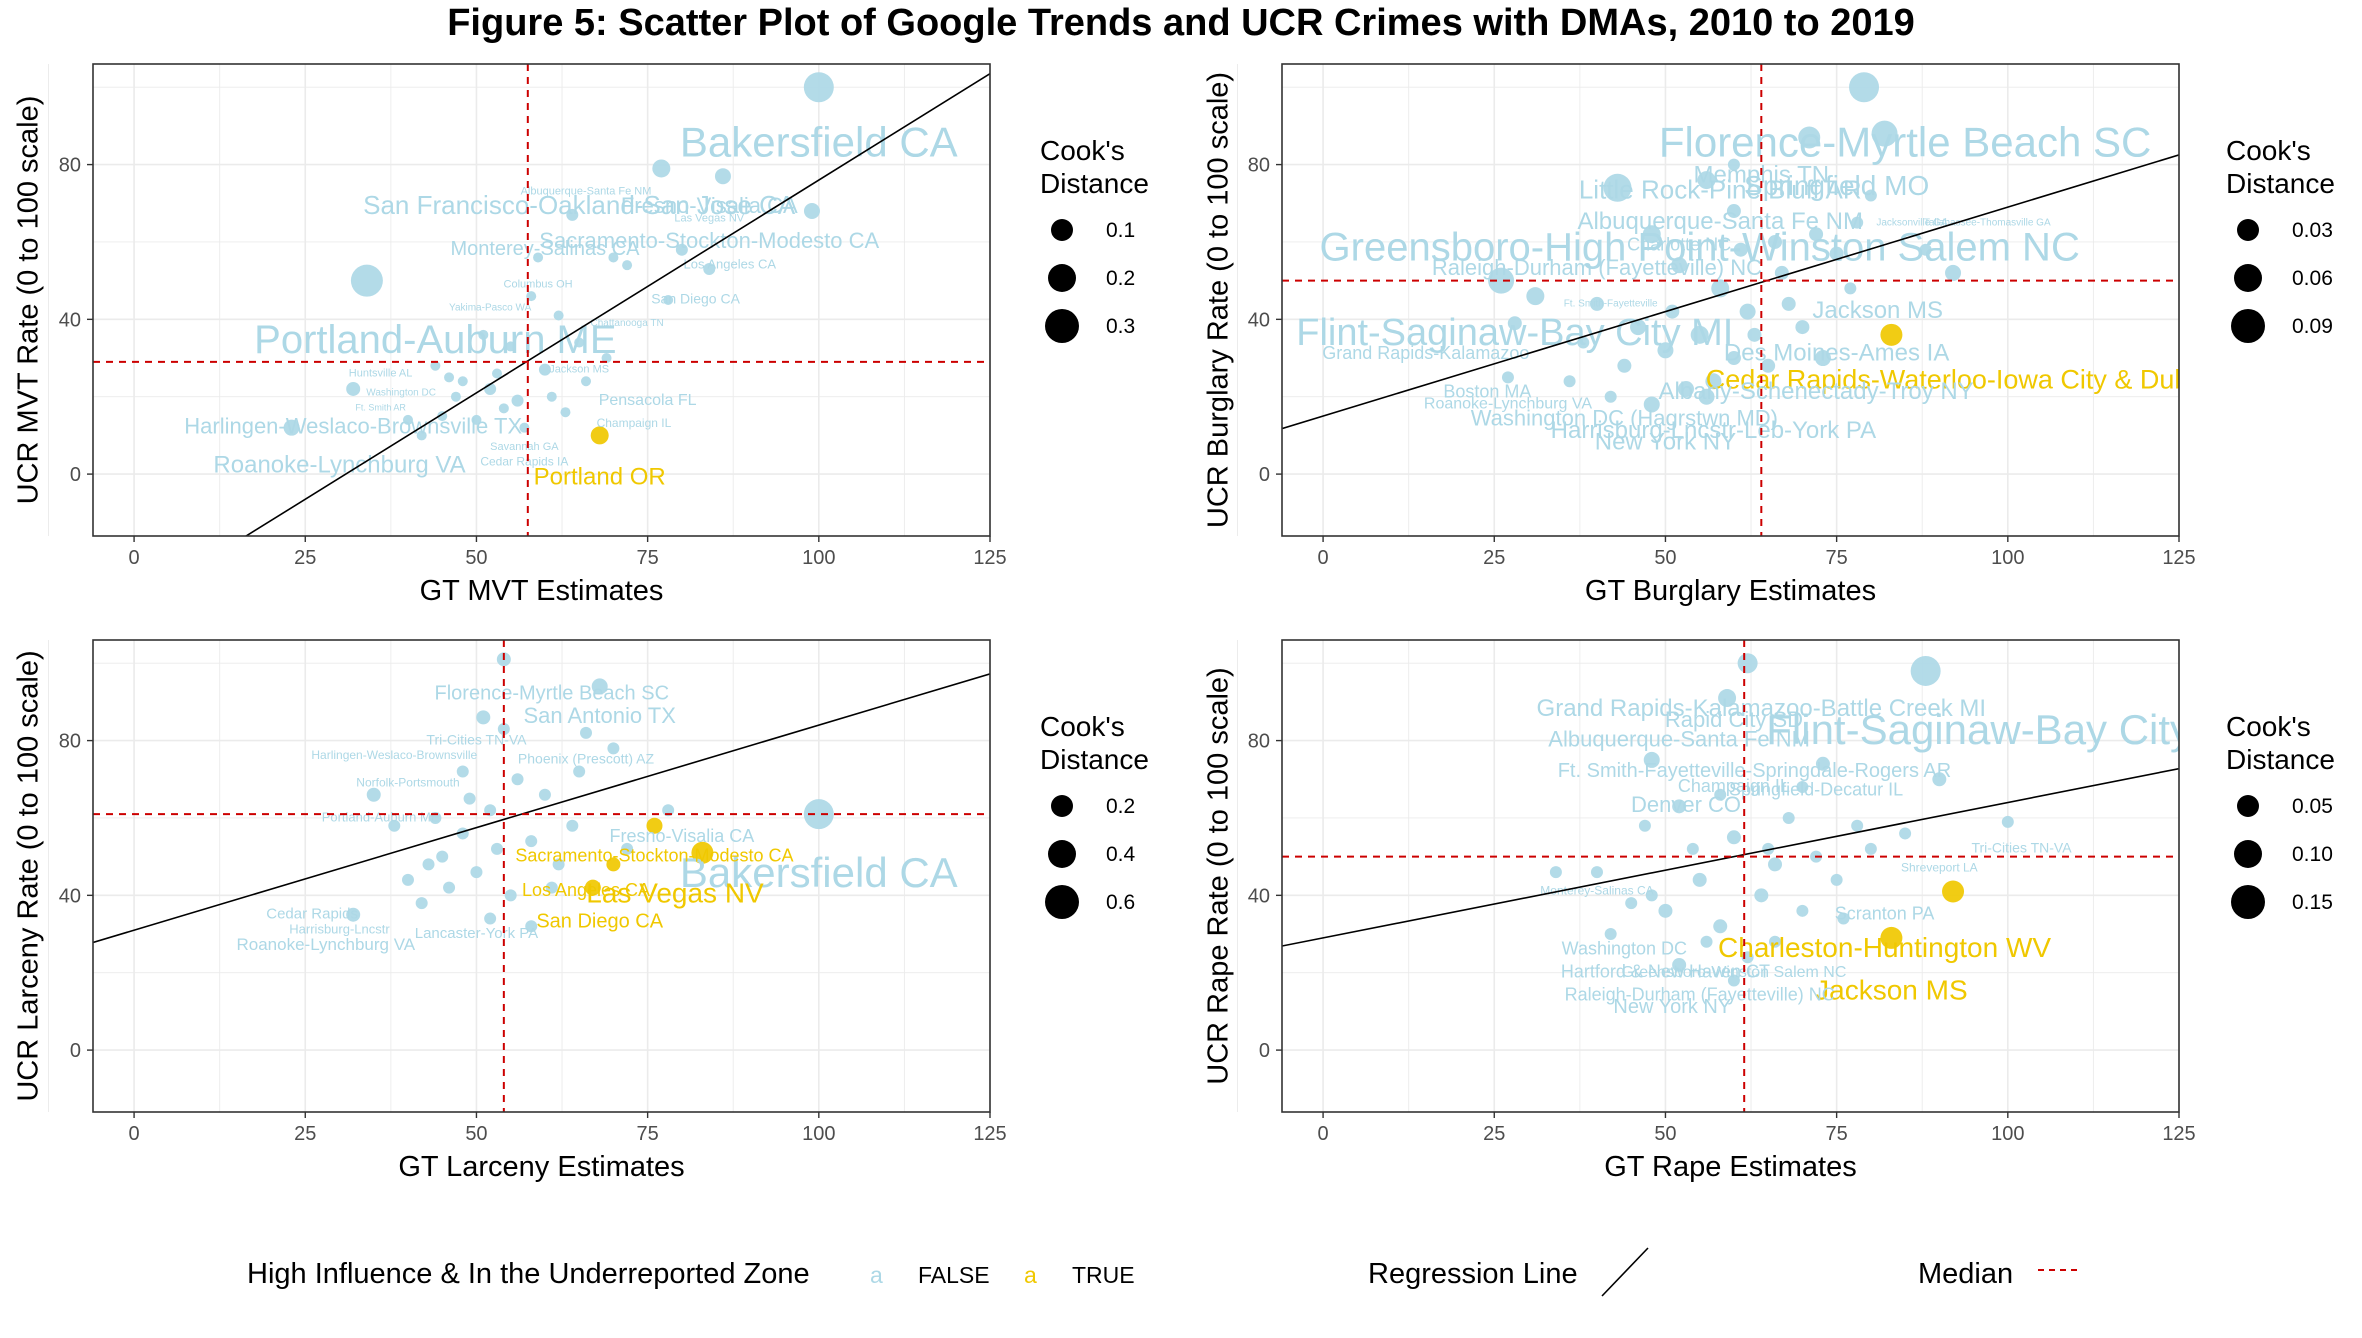 Image resolution: width=2362 pixels, height=1338 pixels. I want to click on y-axis-title: UCR Rape Rate (0 to 100 scale), so click(1219, 875).